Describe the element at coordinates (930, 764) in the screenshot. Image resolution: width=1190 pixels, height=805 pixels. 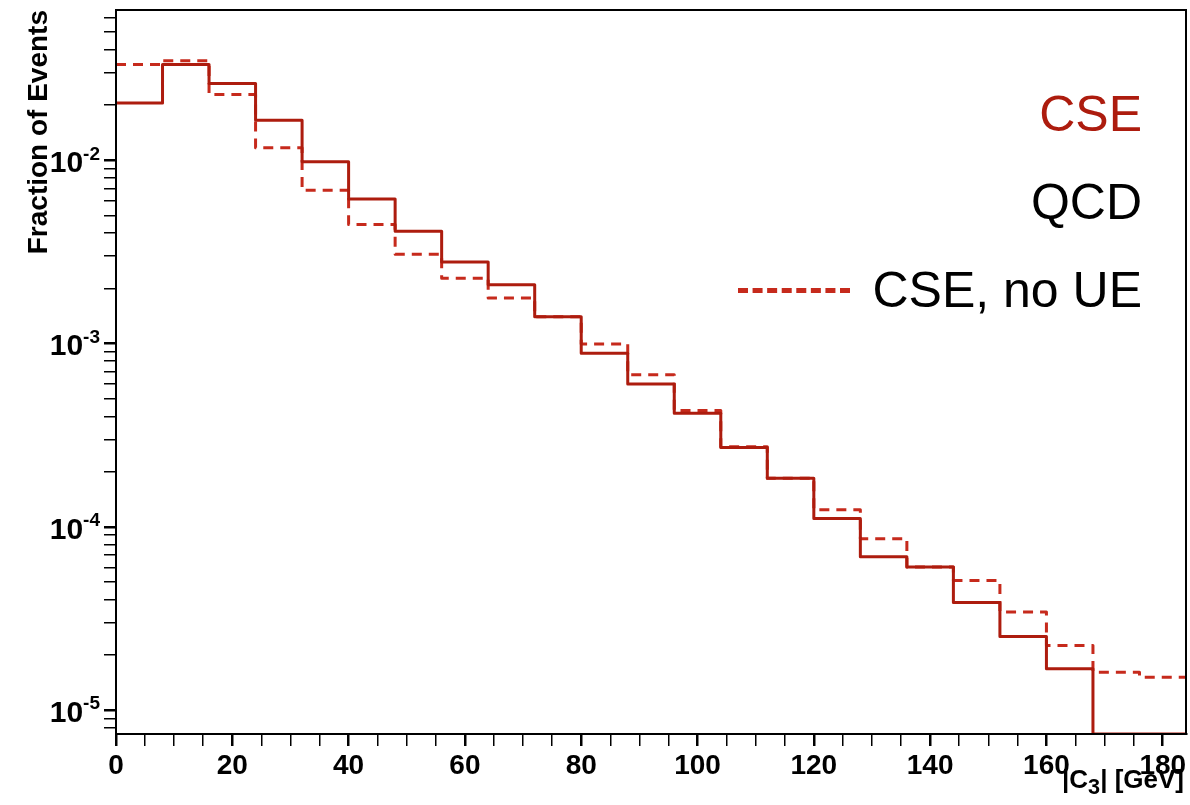
I see `x-tick-label: 140` at that location.